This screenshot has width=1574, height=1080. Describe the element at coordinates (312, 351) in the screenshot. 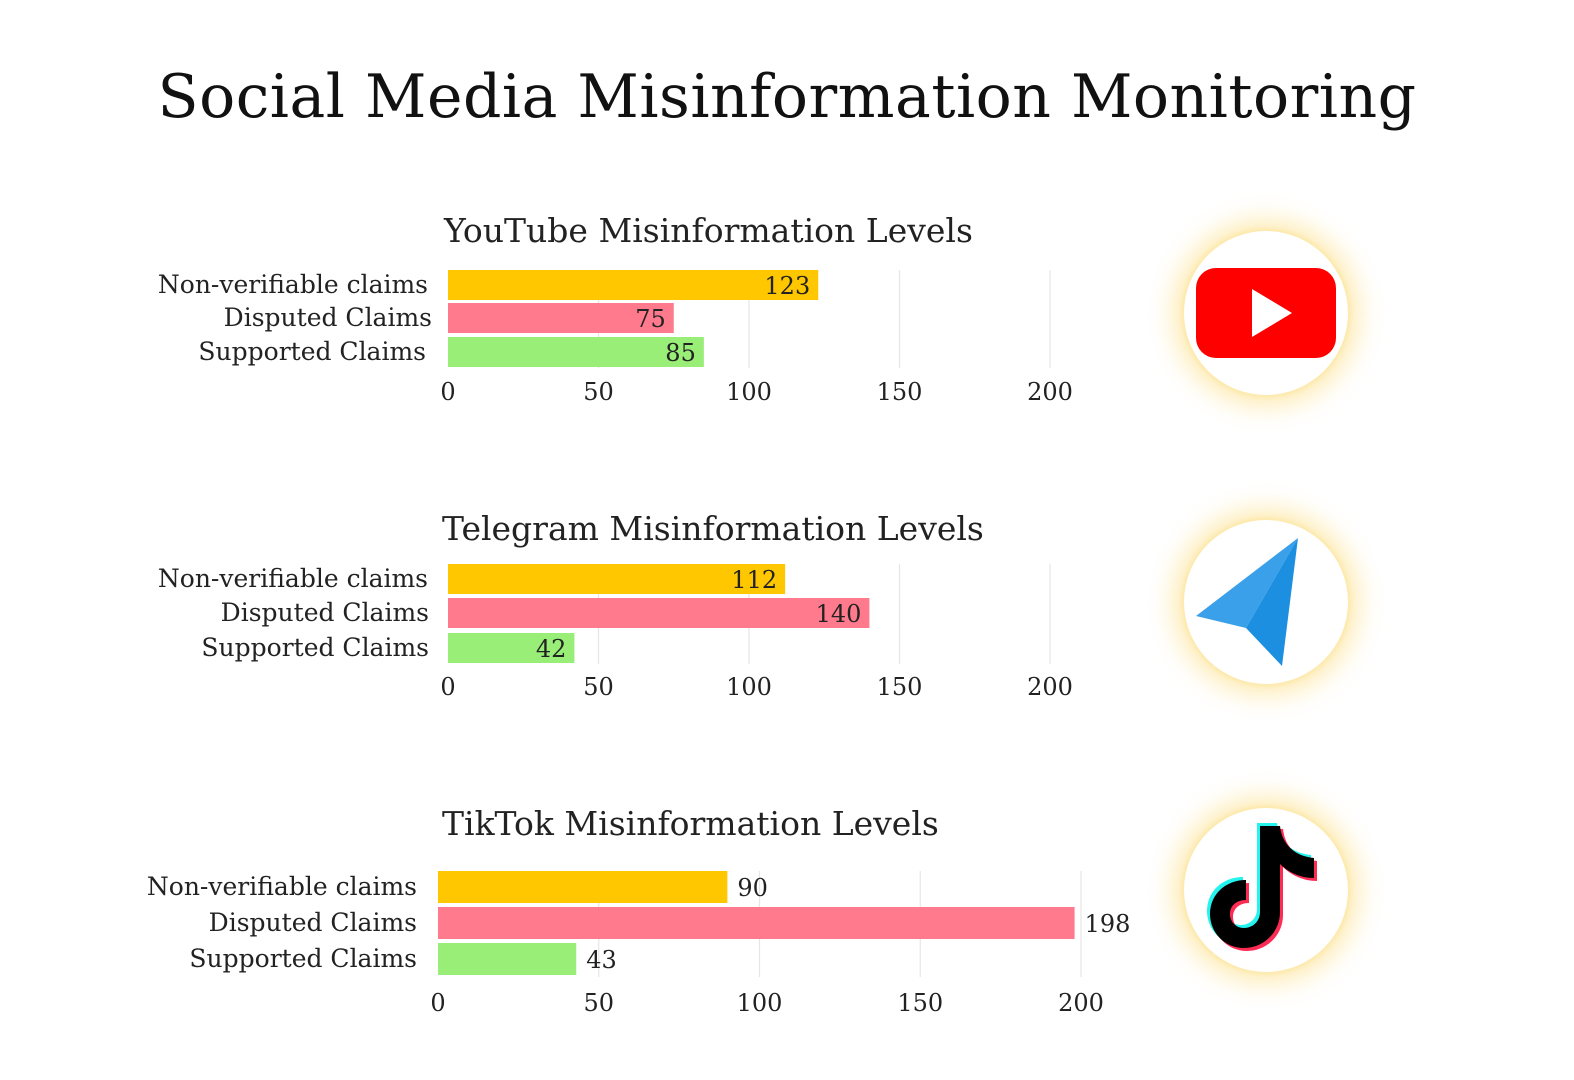

I see `youtube-category-label: Supported Claims` at that location.